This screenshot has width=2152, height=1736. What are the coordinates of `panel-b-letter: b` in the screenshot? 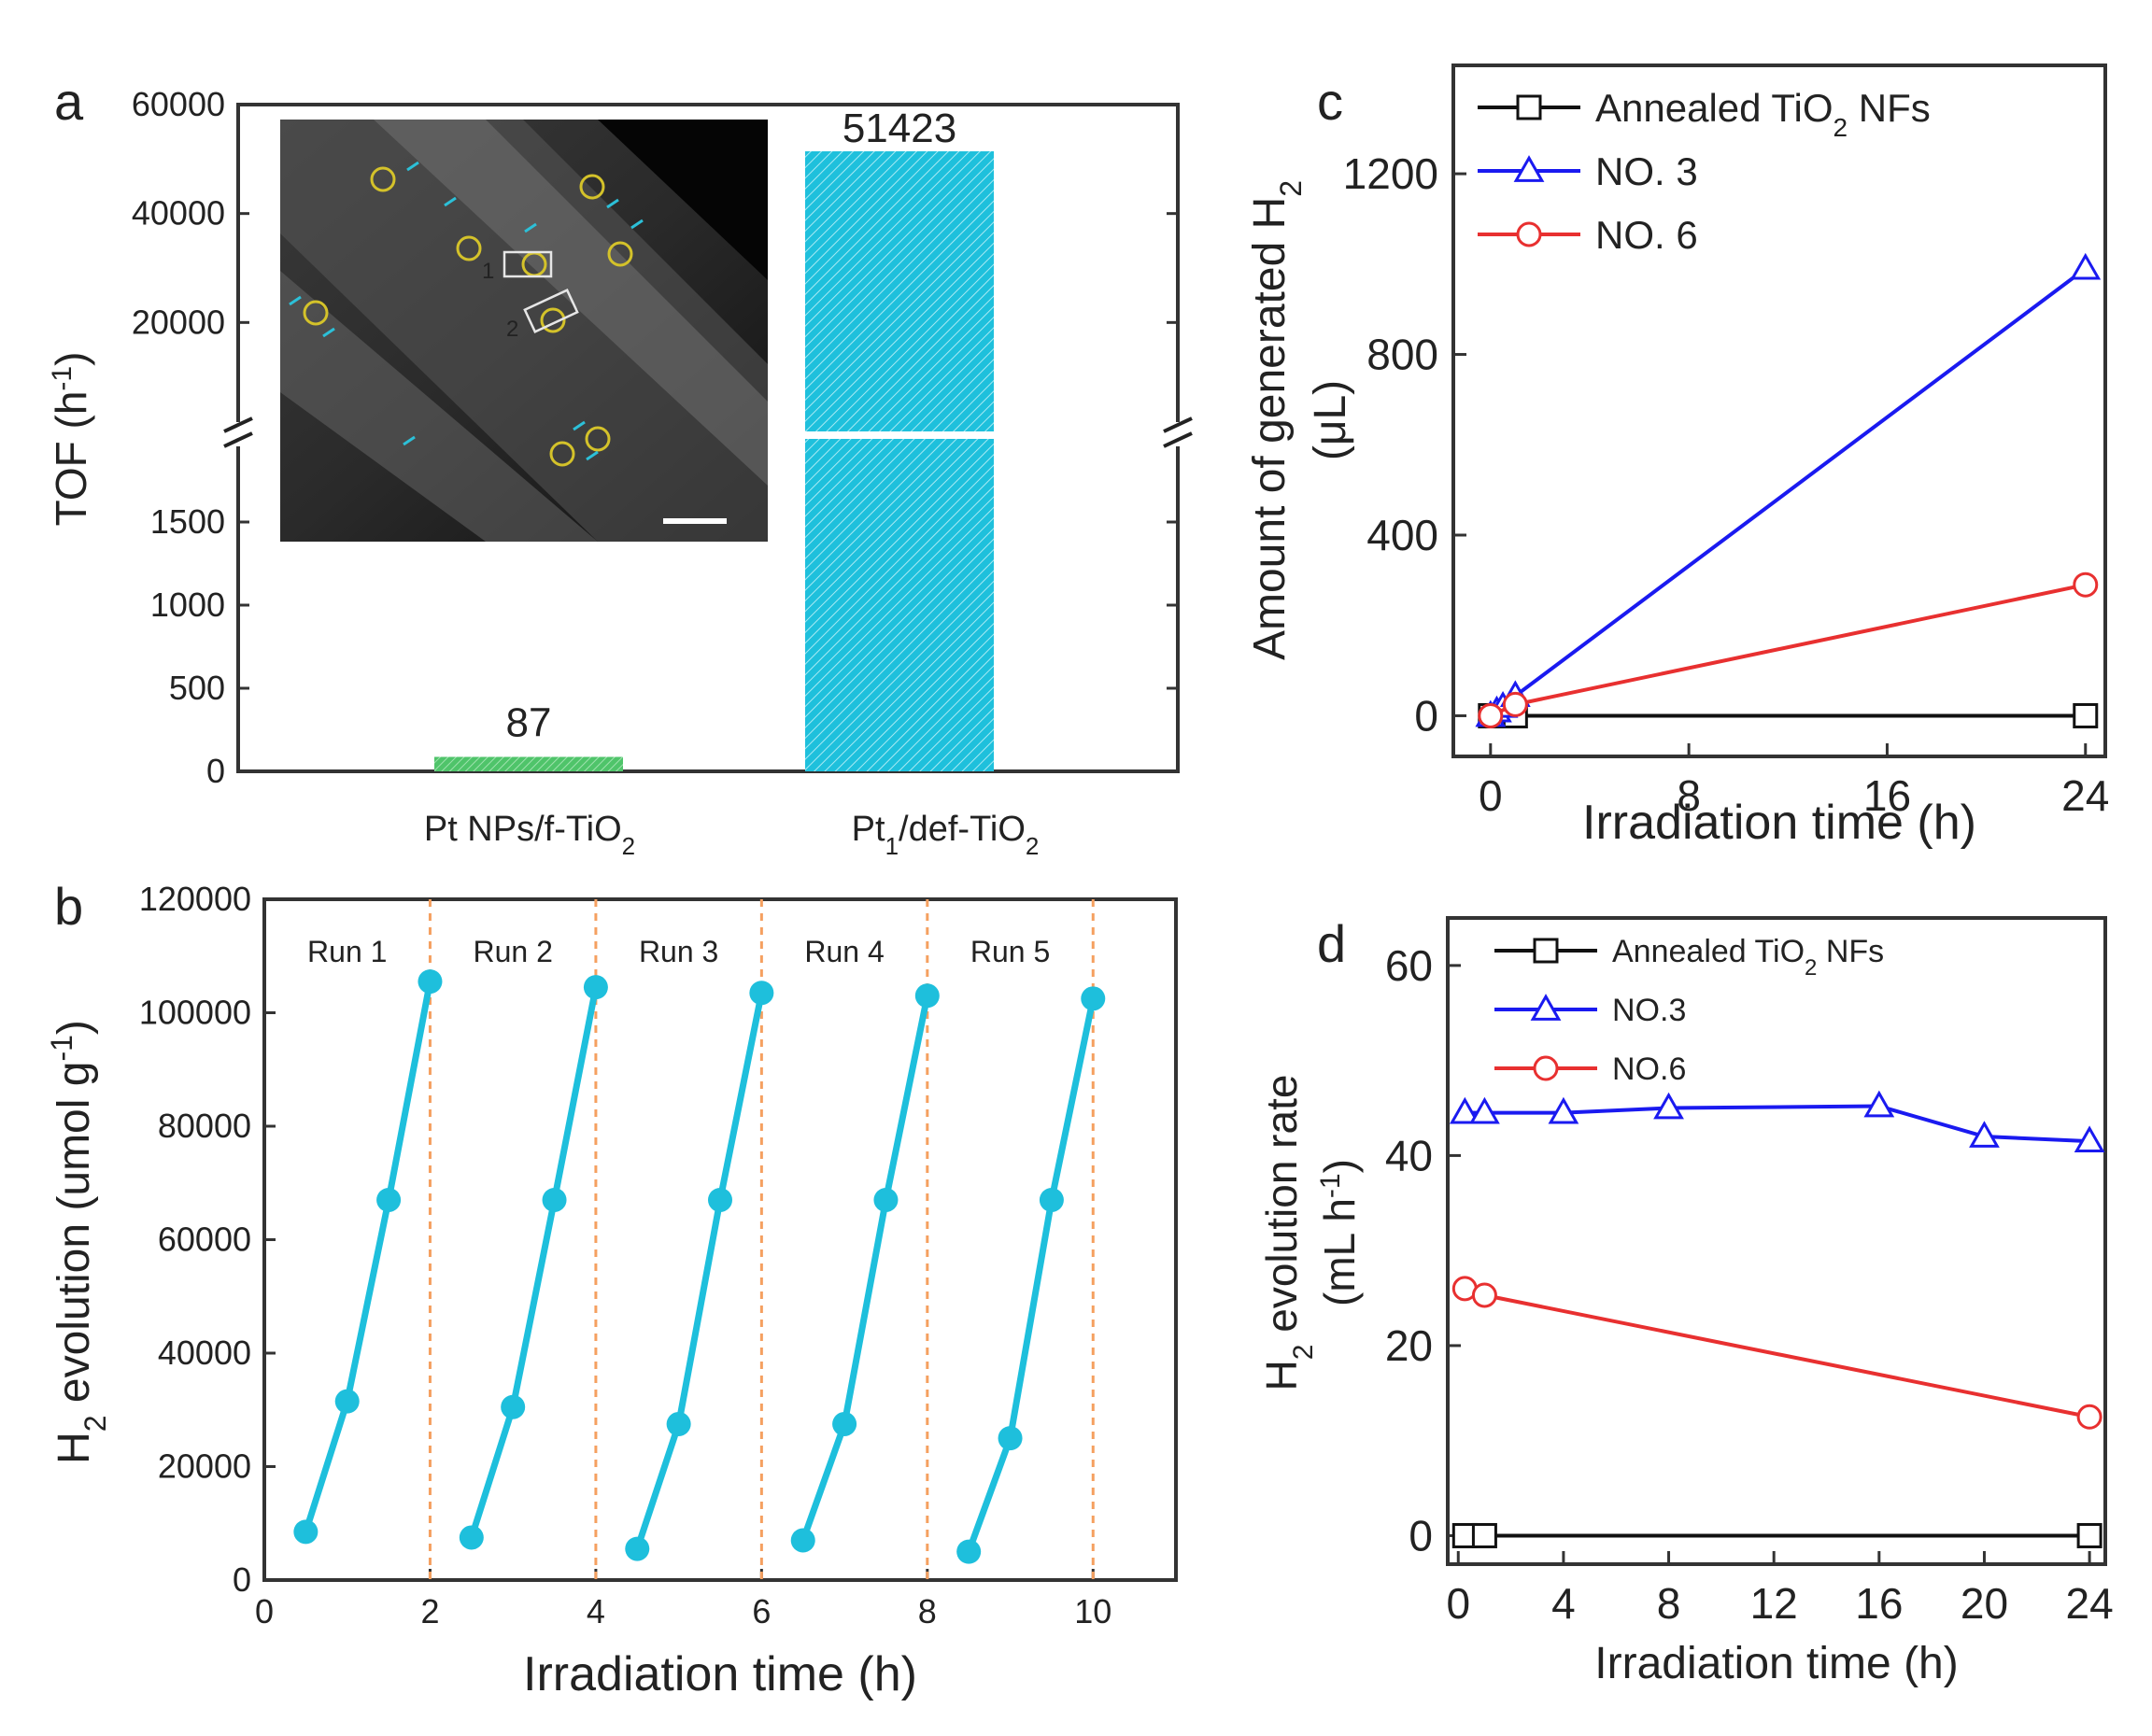 It's located at (68, 906).